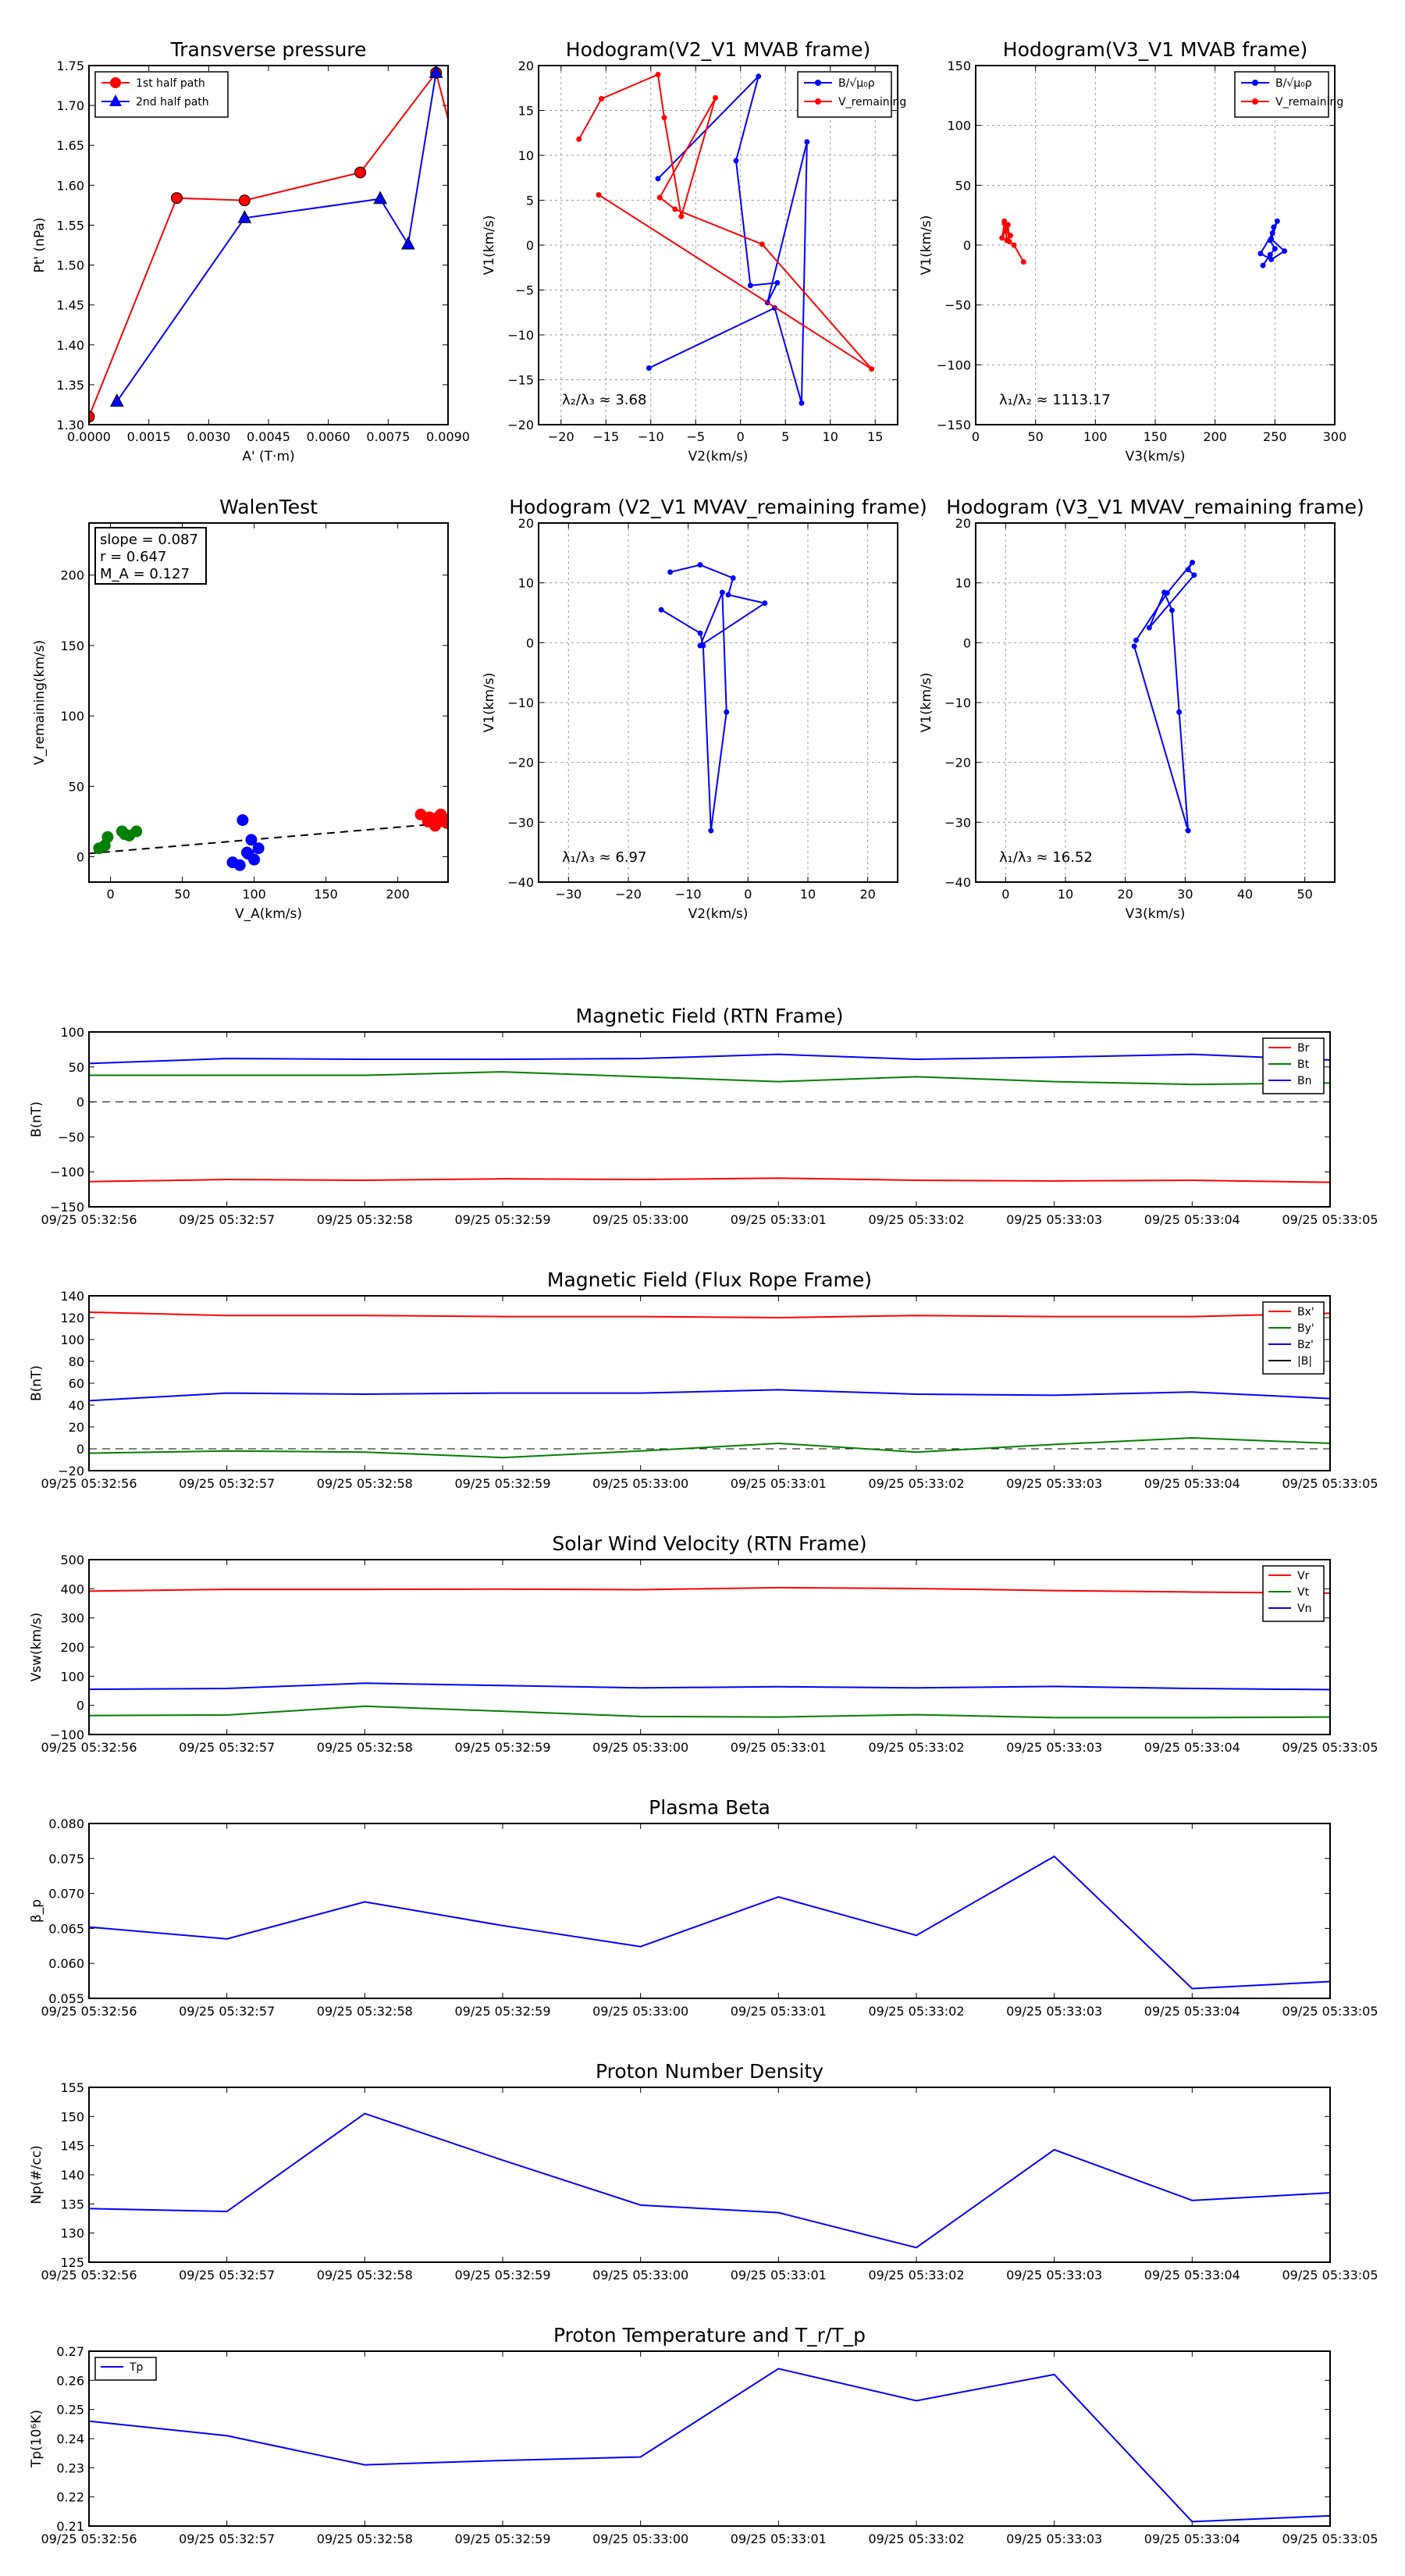 Image resolution: width=1405 pixels, height=2576 pixels. Describe the element at coordinates (76, 1405) in the screenshot. I see `y-tick-label: 40` at that location.